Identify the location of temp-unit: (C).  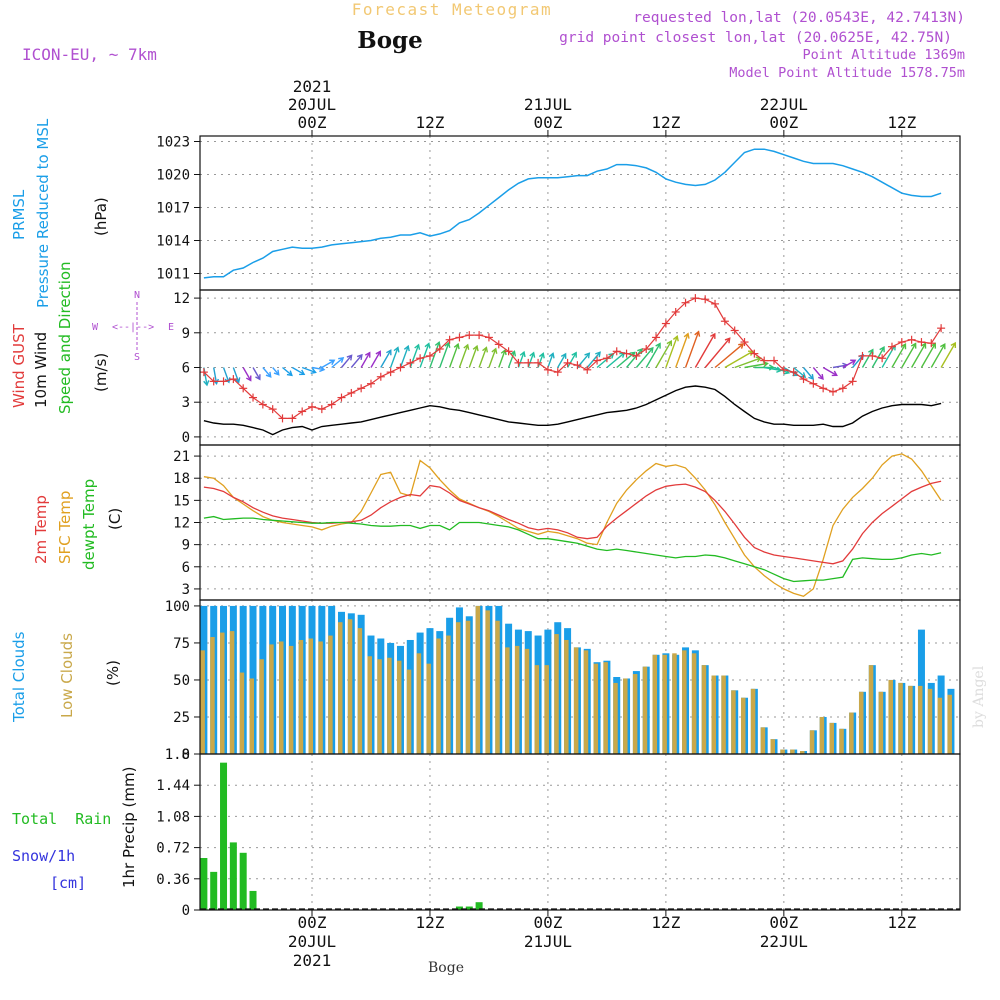
(115, 519).